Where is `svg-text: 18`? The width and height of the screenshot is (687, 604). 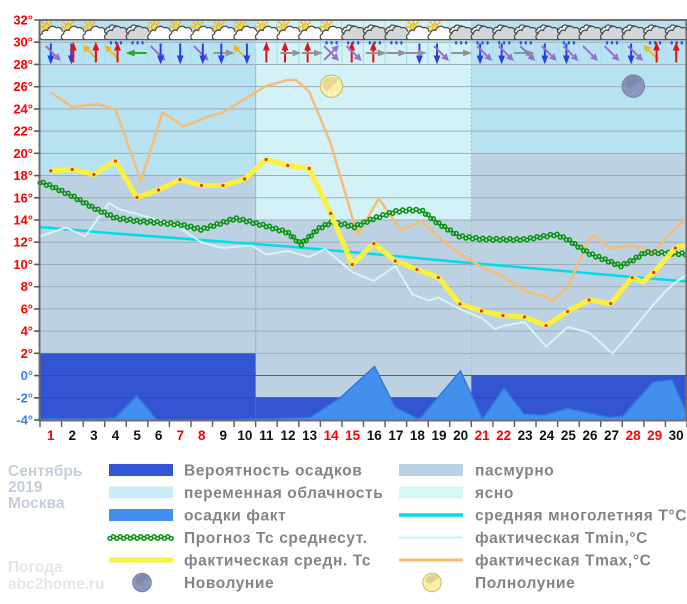
svg-text: 18 is located at coordinates (418, 435).